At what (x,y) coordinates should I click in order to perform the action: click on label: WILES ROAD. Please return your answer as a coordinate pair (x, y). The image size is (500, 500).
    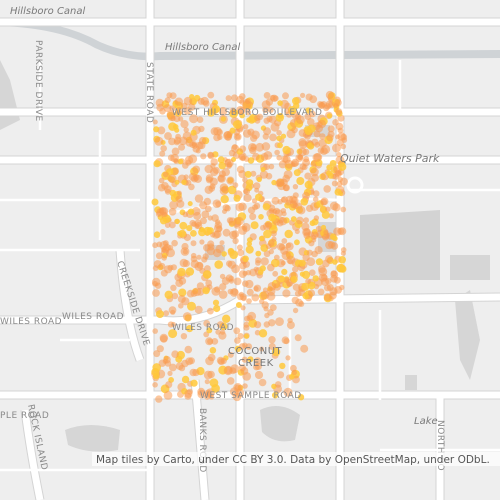
    Looking at the image, I should click on (203, 328).